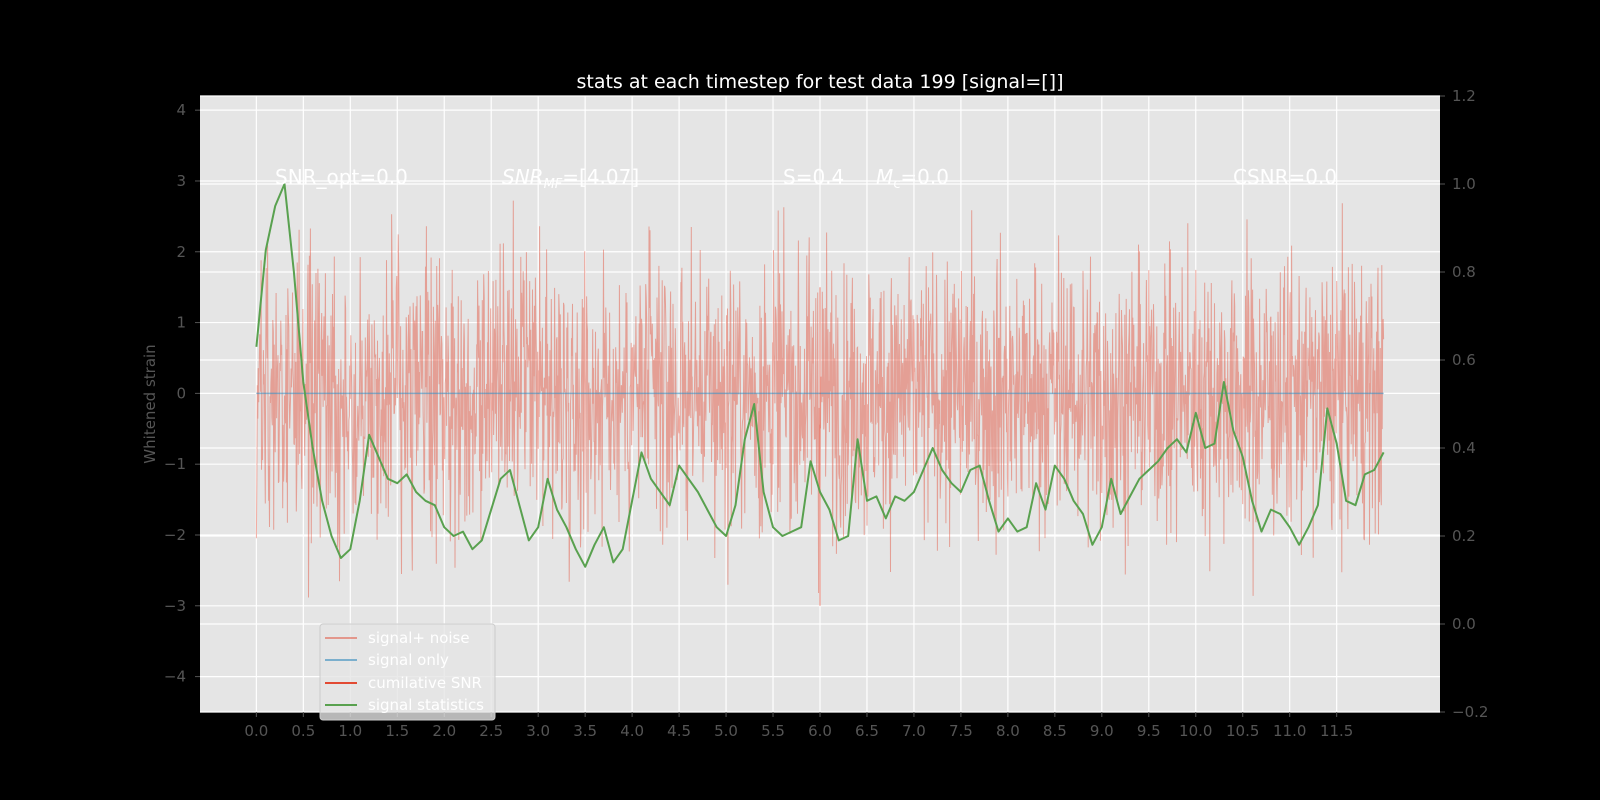 The width and height of the screenshot is (1600, 800). What do you see at coordinates (491, 731) in the screenshot?
I see `x-tick-label: 2.5` at bounding box center [491, 731].